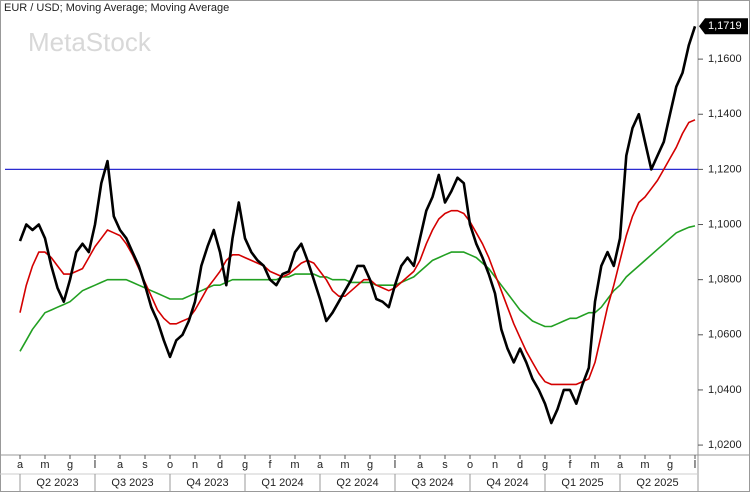  Describe the element at coordinates (725, 280) in the screenshot. I see `y-tick-label: 1,0800` at that location.